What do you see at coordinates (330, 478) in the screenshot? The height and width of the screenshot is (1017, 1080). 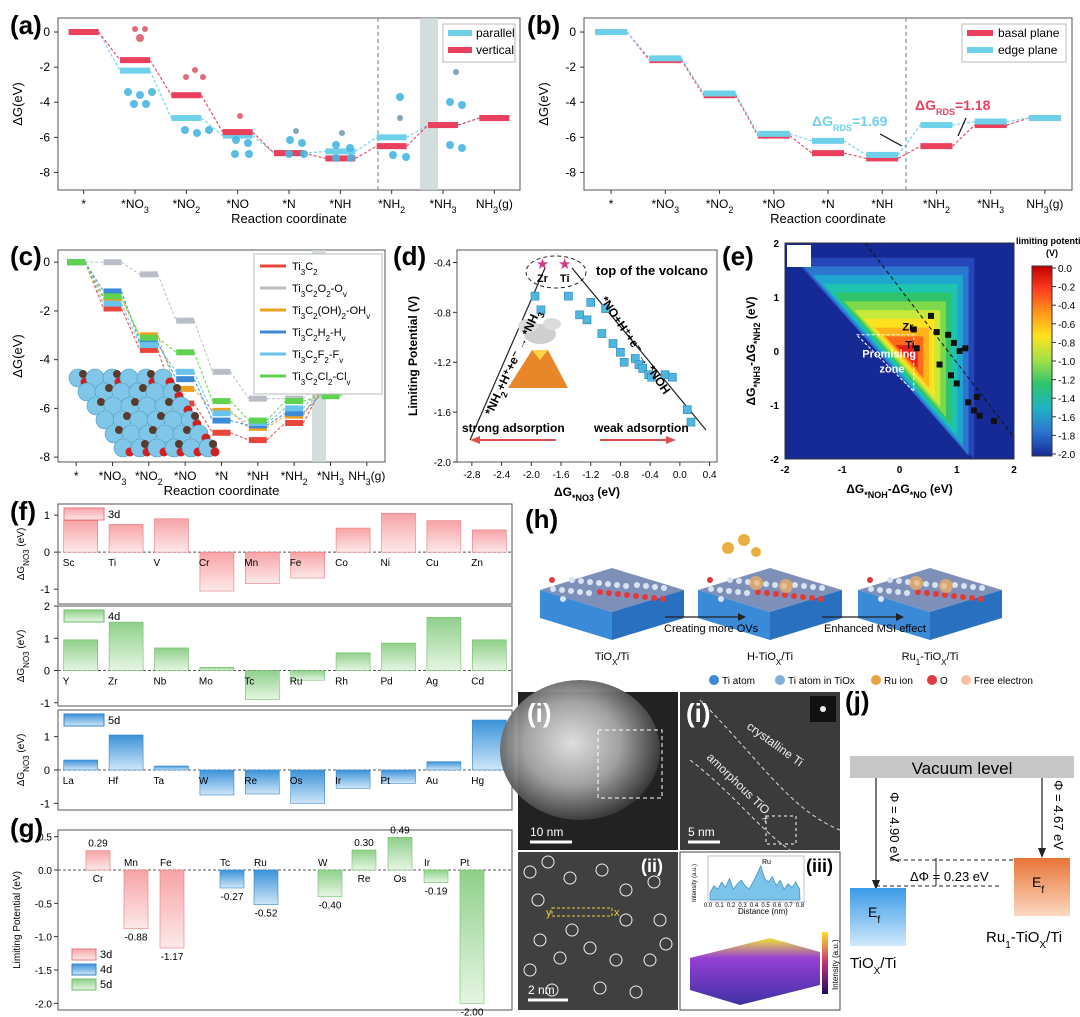 I see `x-tick-label: *NH3` at bounding box center [330, 478].